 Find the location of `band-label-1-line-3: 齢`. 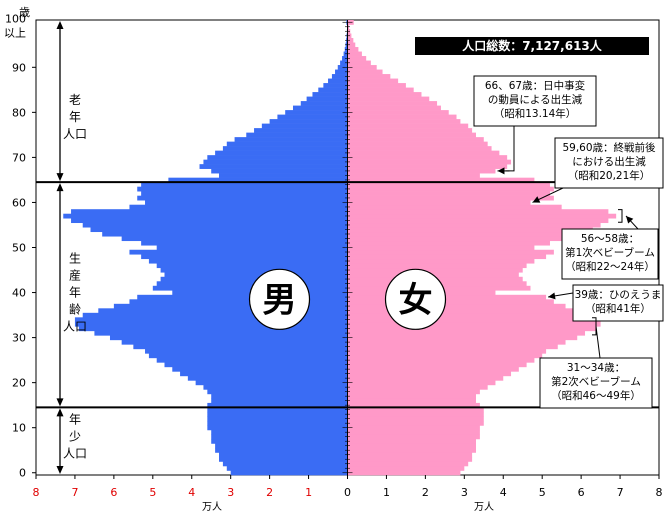

band-label-1-line-3: 齢 is located at coordinates (75, 309).